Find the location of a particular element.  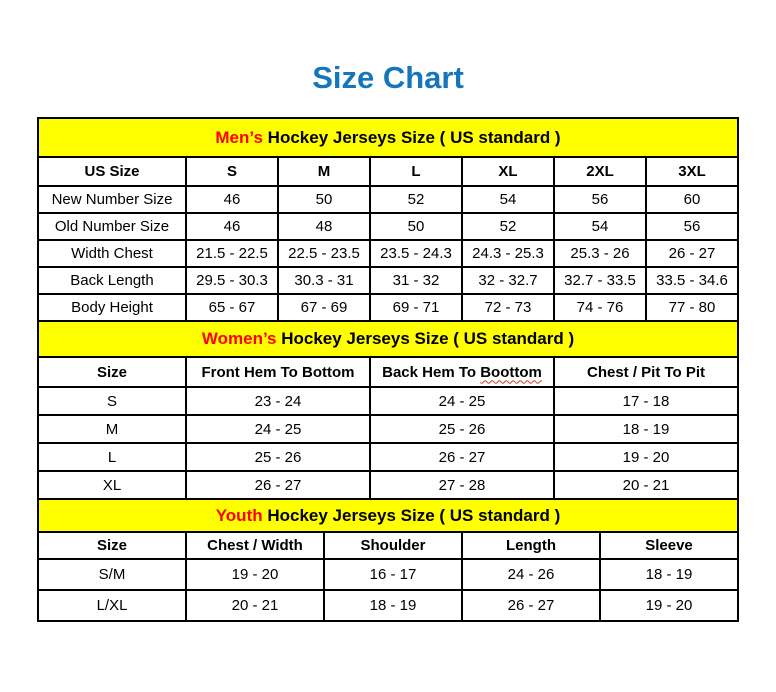

page-title: Size Chart is located at coordinates (388, 77).